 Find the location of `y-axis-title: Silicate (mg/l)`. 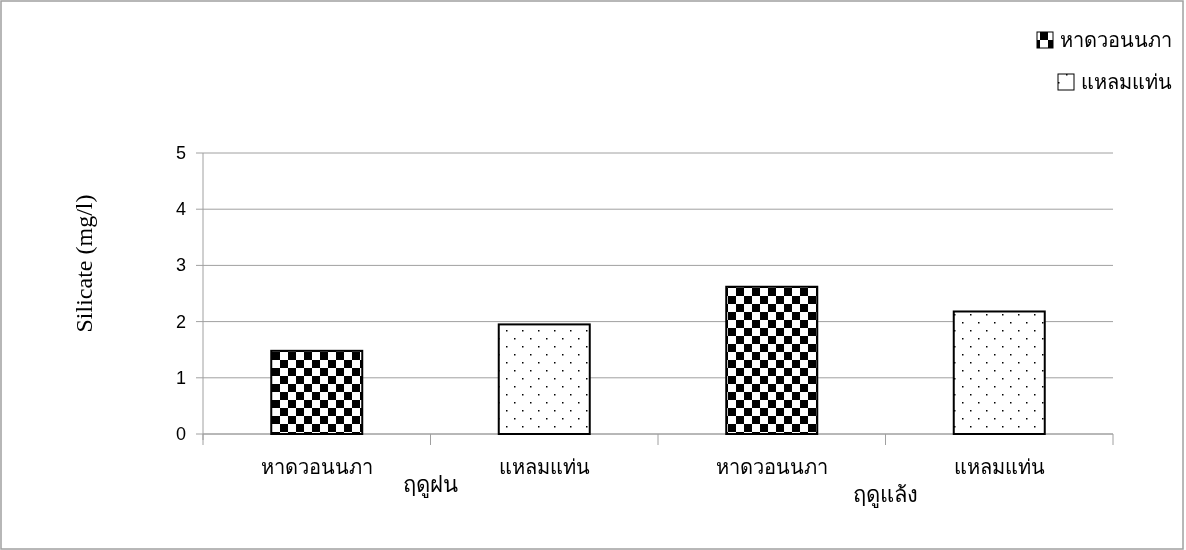

y-axis-title: Silicate (mg/l) is located at coordinates (84, 263).